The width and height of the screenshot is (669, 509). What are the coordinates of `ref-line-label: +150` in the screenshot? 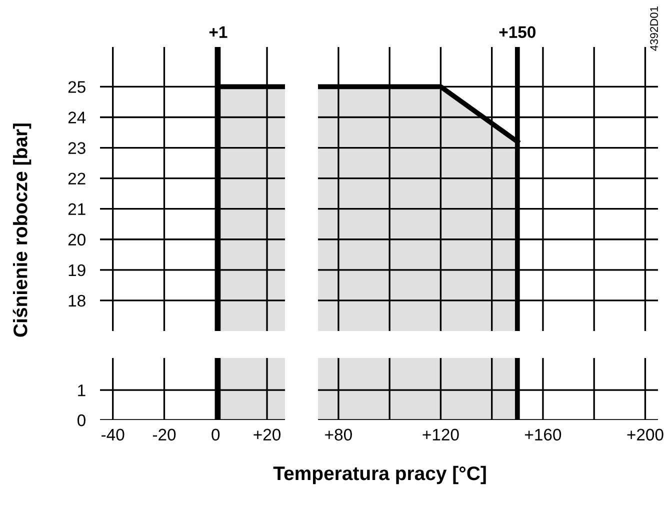 It's located at (517, 32).